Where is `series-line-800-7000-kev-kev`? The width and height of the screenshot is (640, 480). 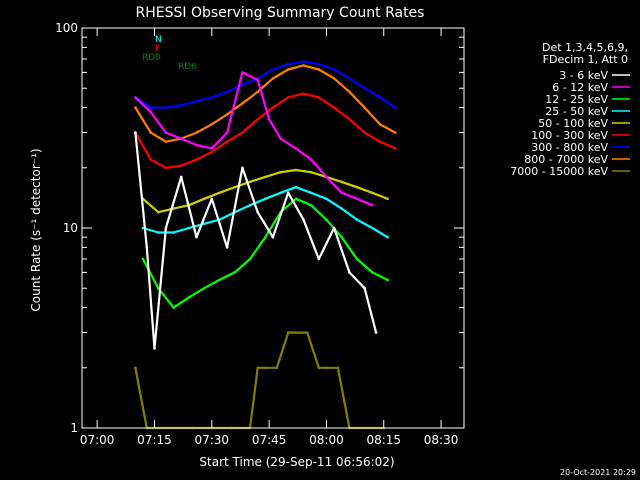
series-line-800-7000-kev-kev is located at coordinates (265, 103).